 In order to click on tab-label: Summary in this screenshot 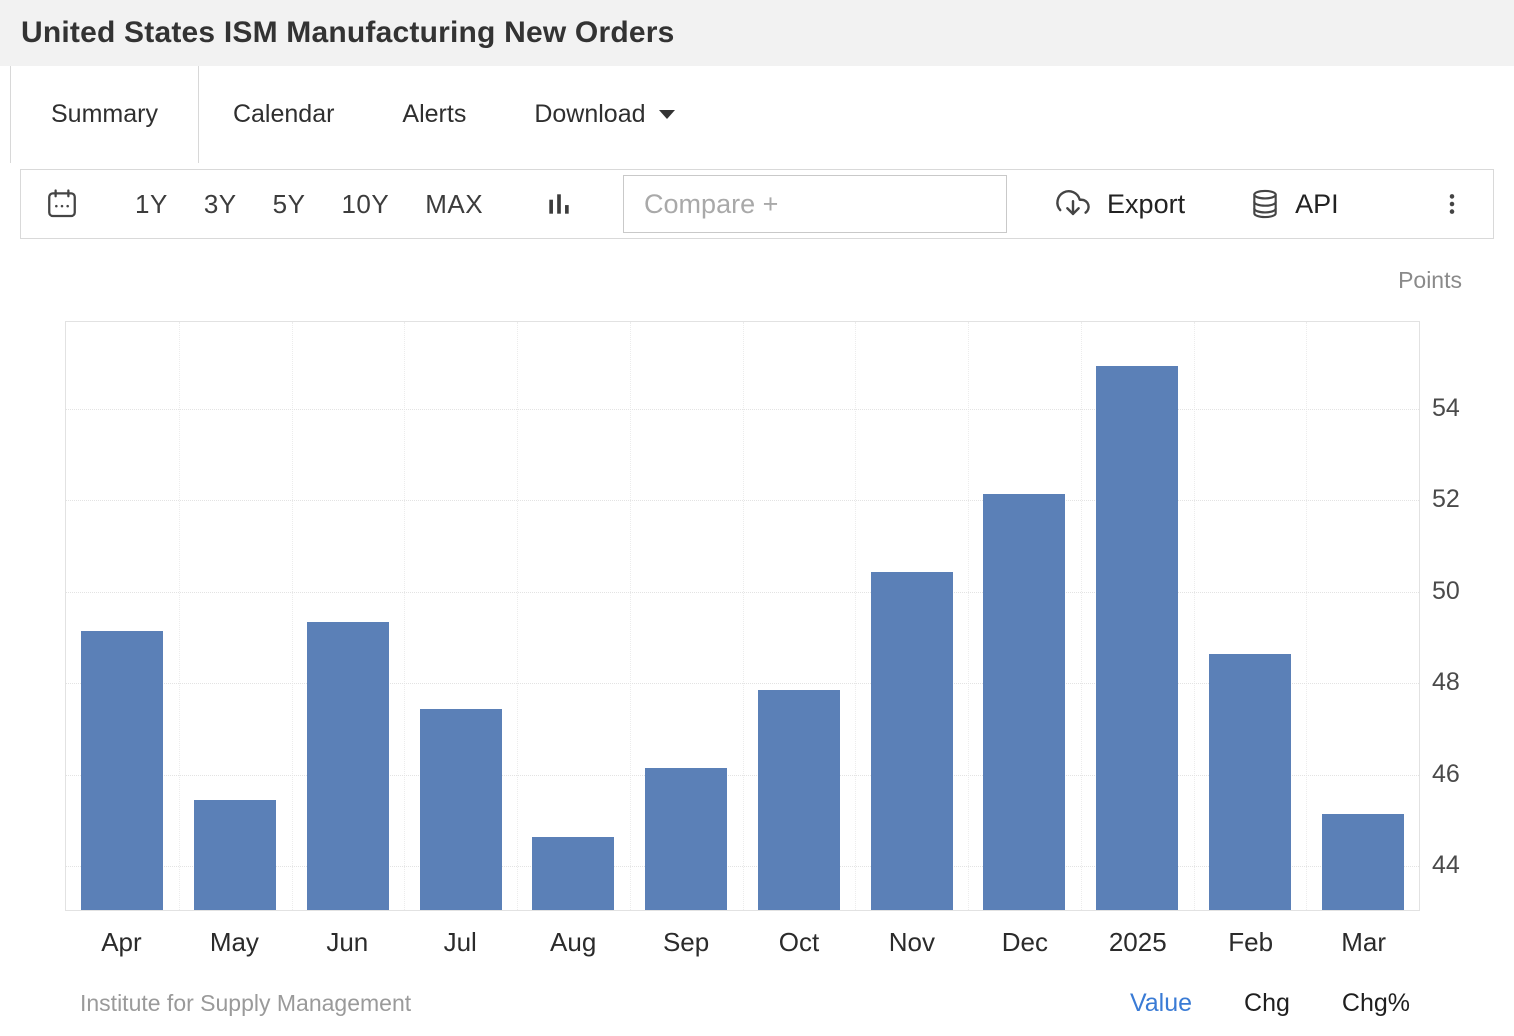, I will do `click(104, 114)`.